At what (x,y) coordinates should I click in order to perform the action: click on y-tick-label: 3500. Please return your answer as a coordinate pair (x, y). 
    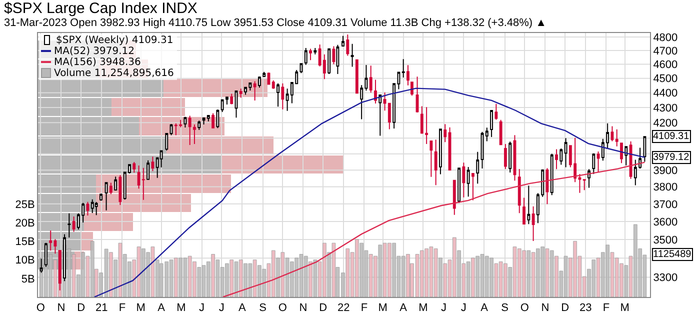
    Looking at the image, I should click on (665, 240).